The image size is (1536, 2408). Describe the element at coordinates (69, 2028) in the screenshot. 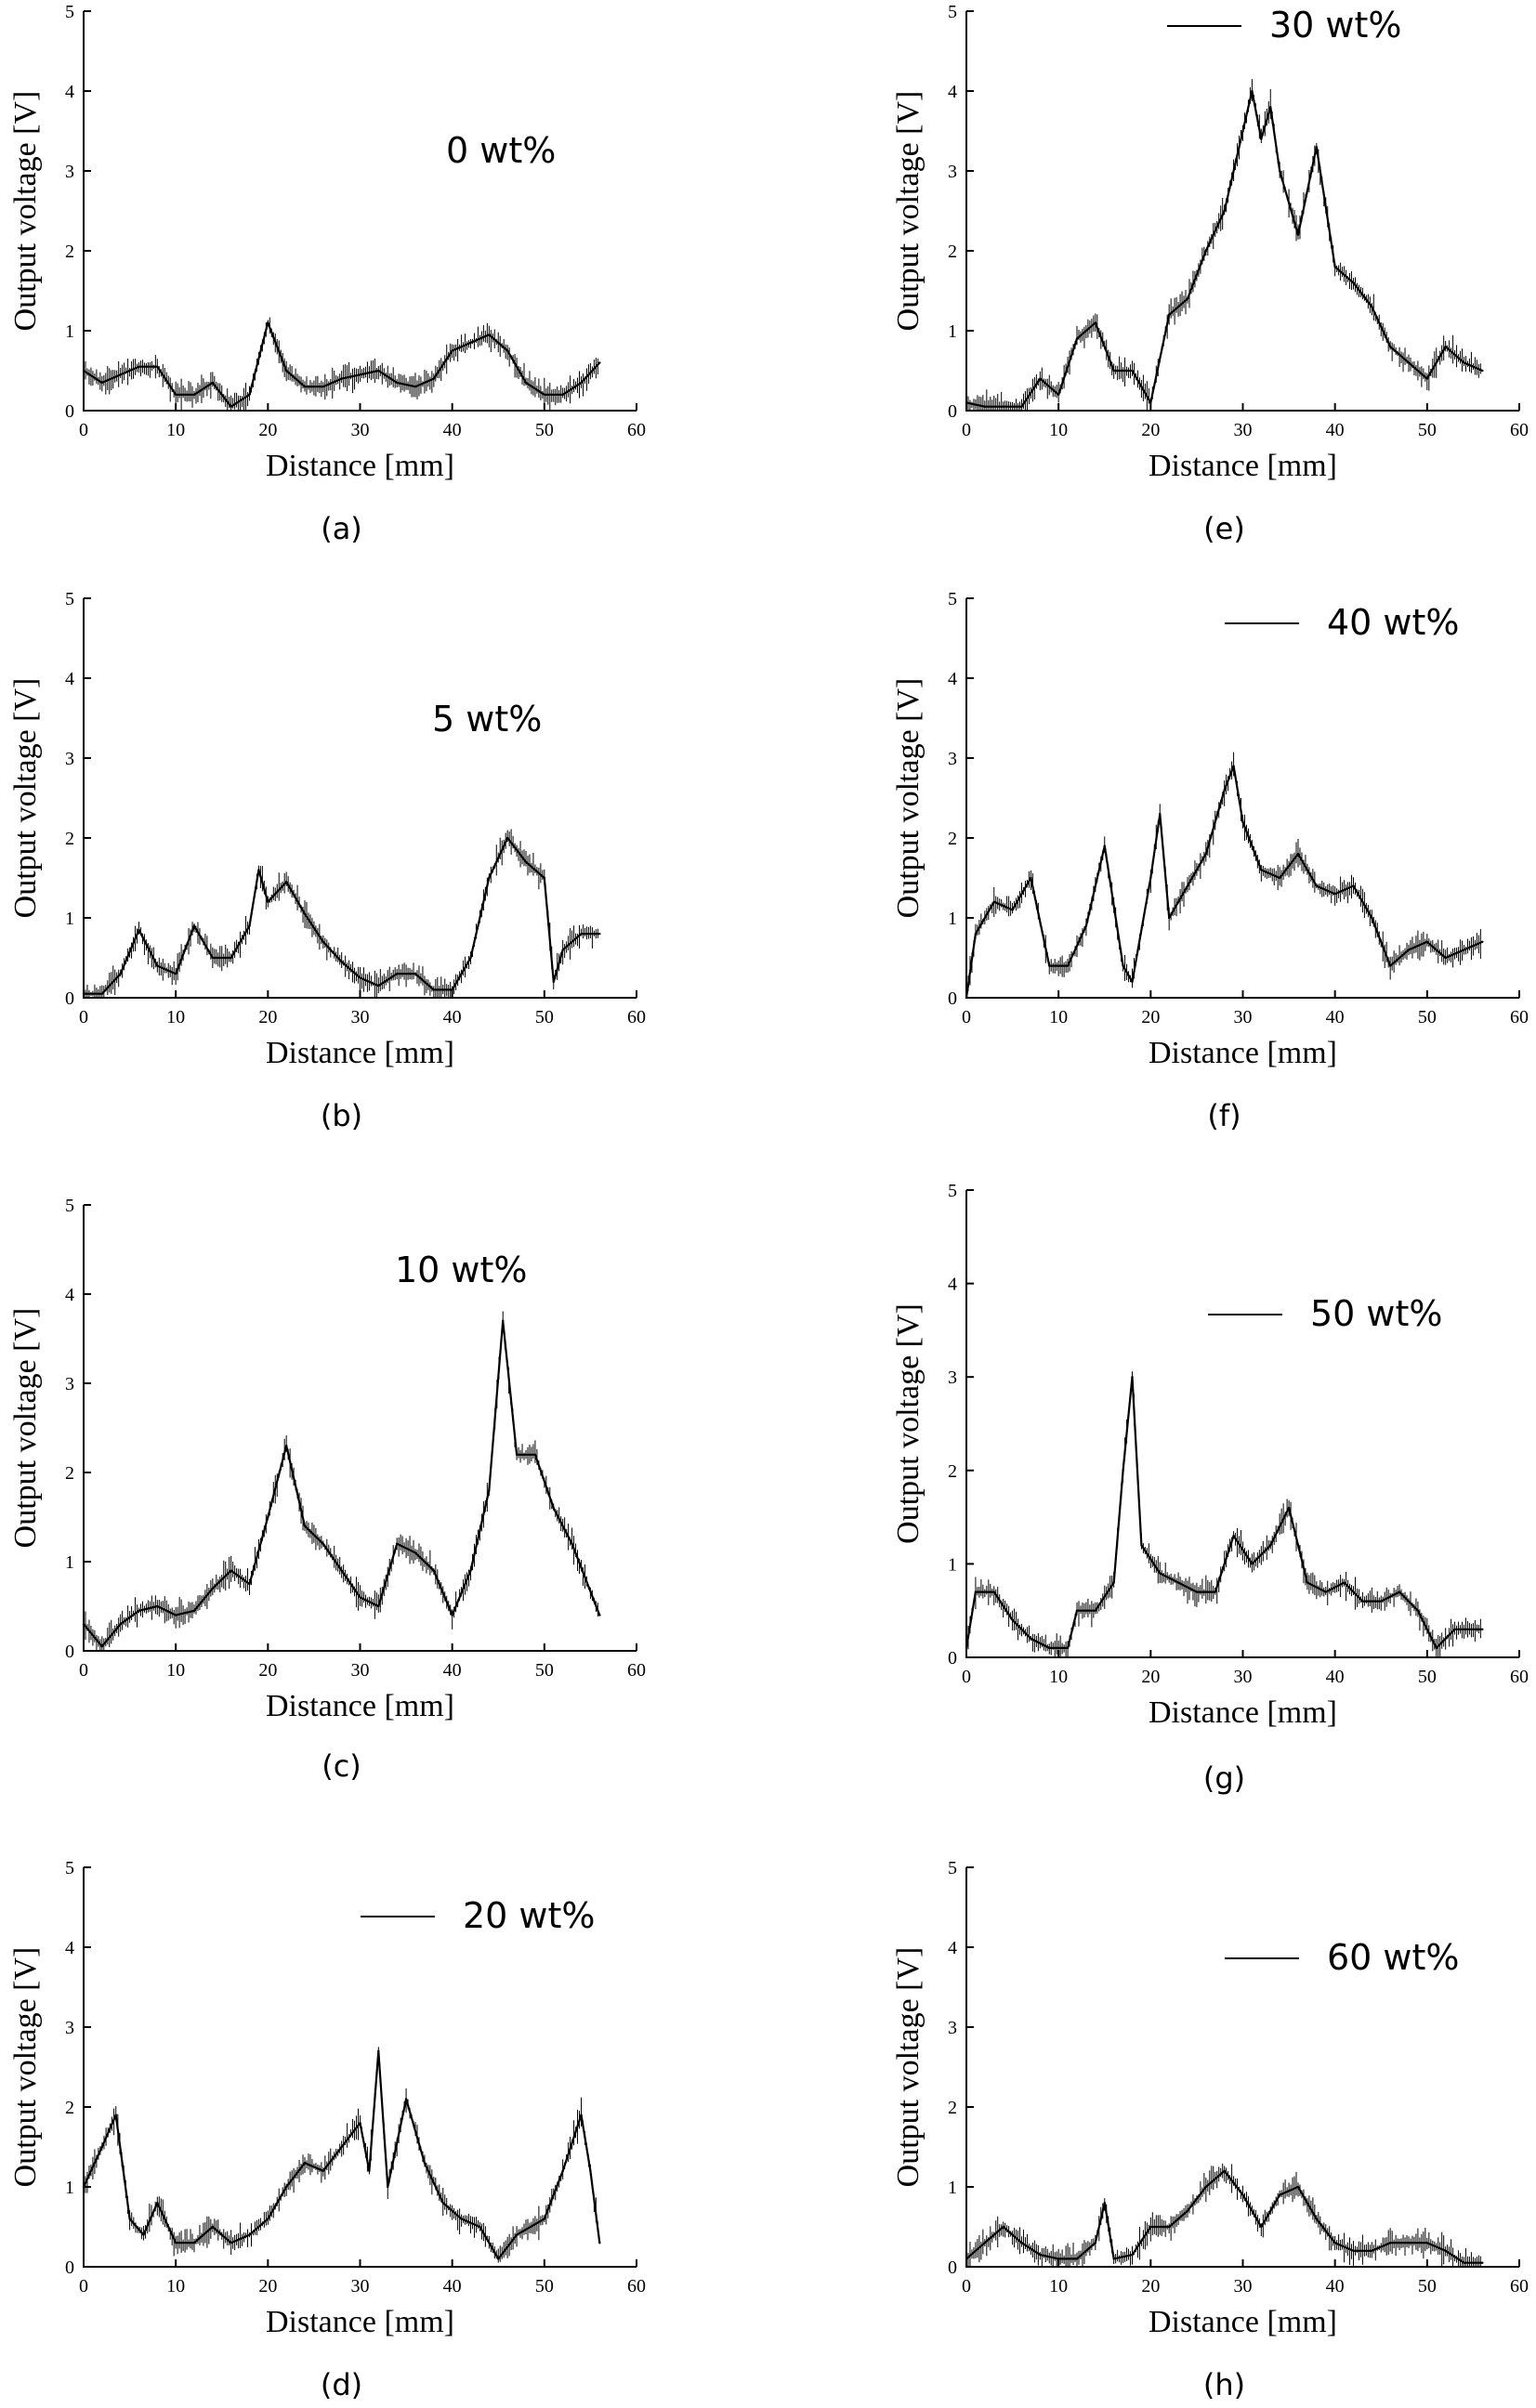

I see `y-tick-label: 3` at that location.